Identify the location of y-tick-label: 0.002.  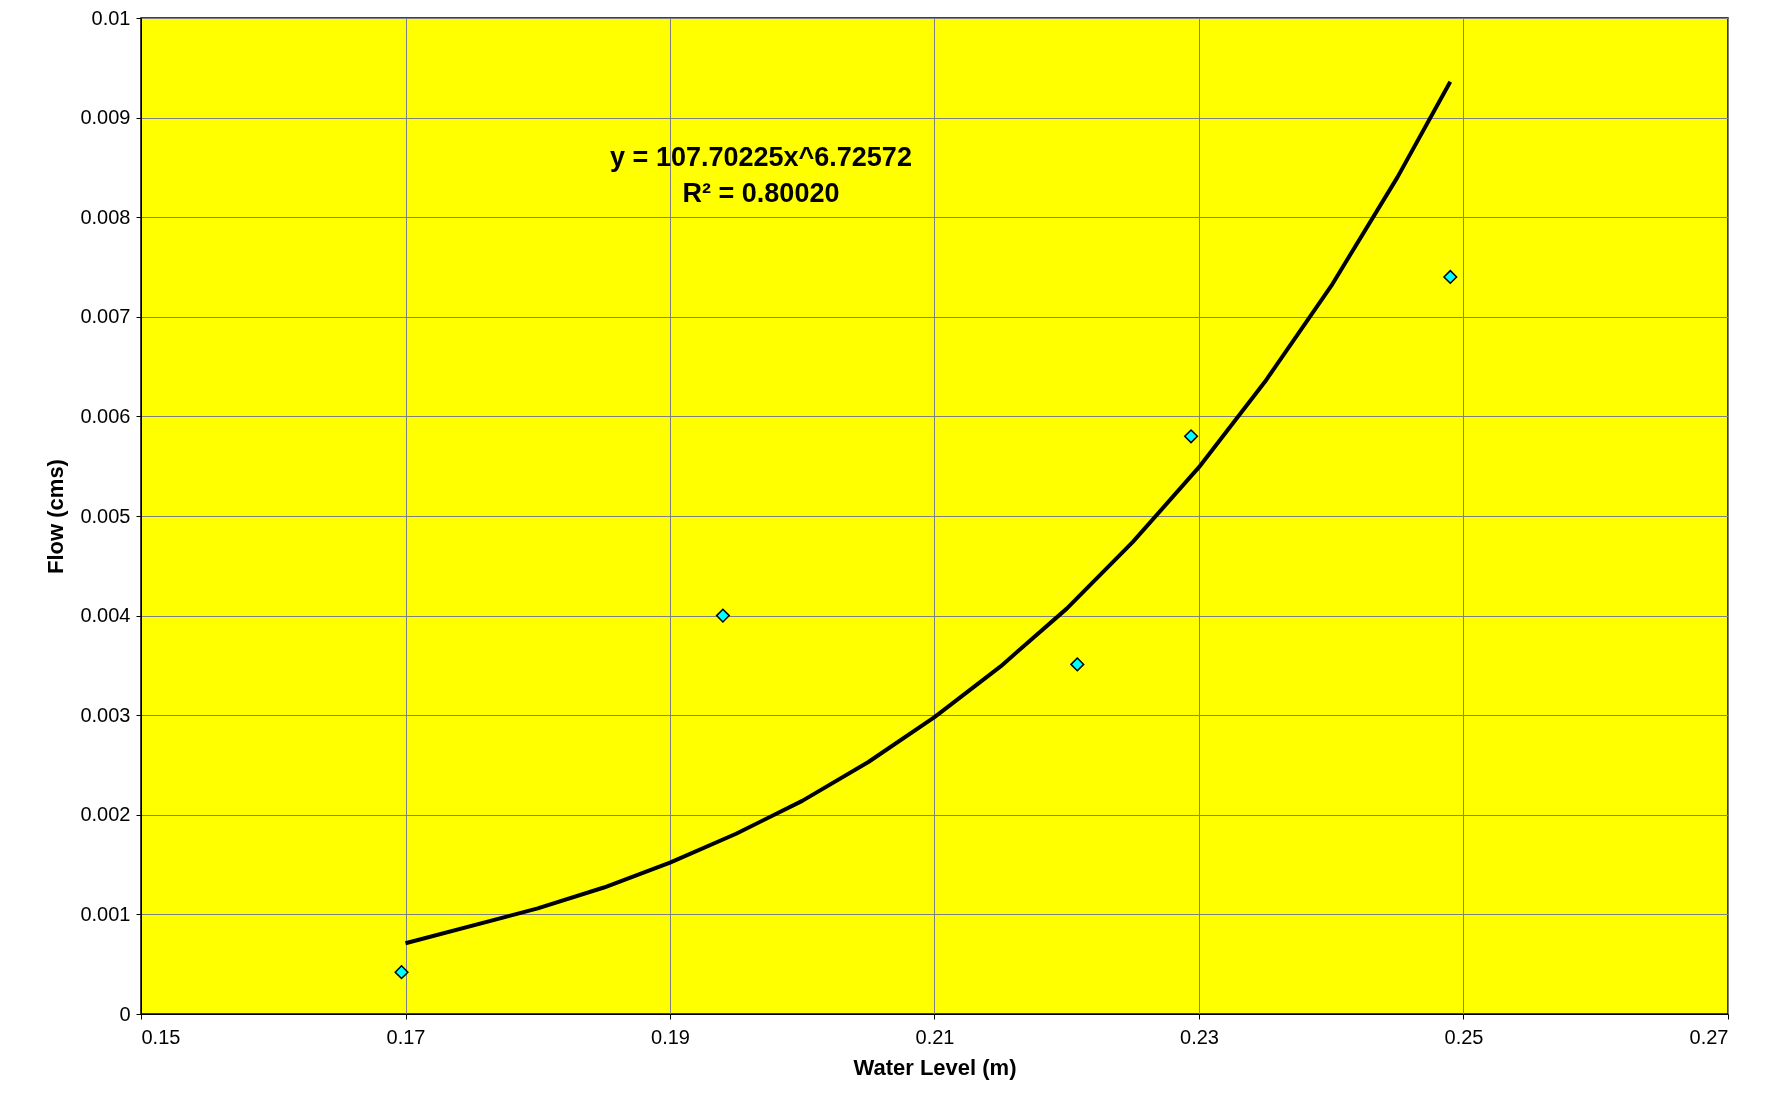
(105, 814).